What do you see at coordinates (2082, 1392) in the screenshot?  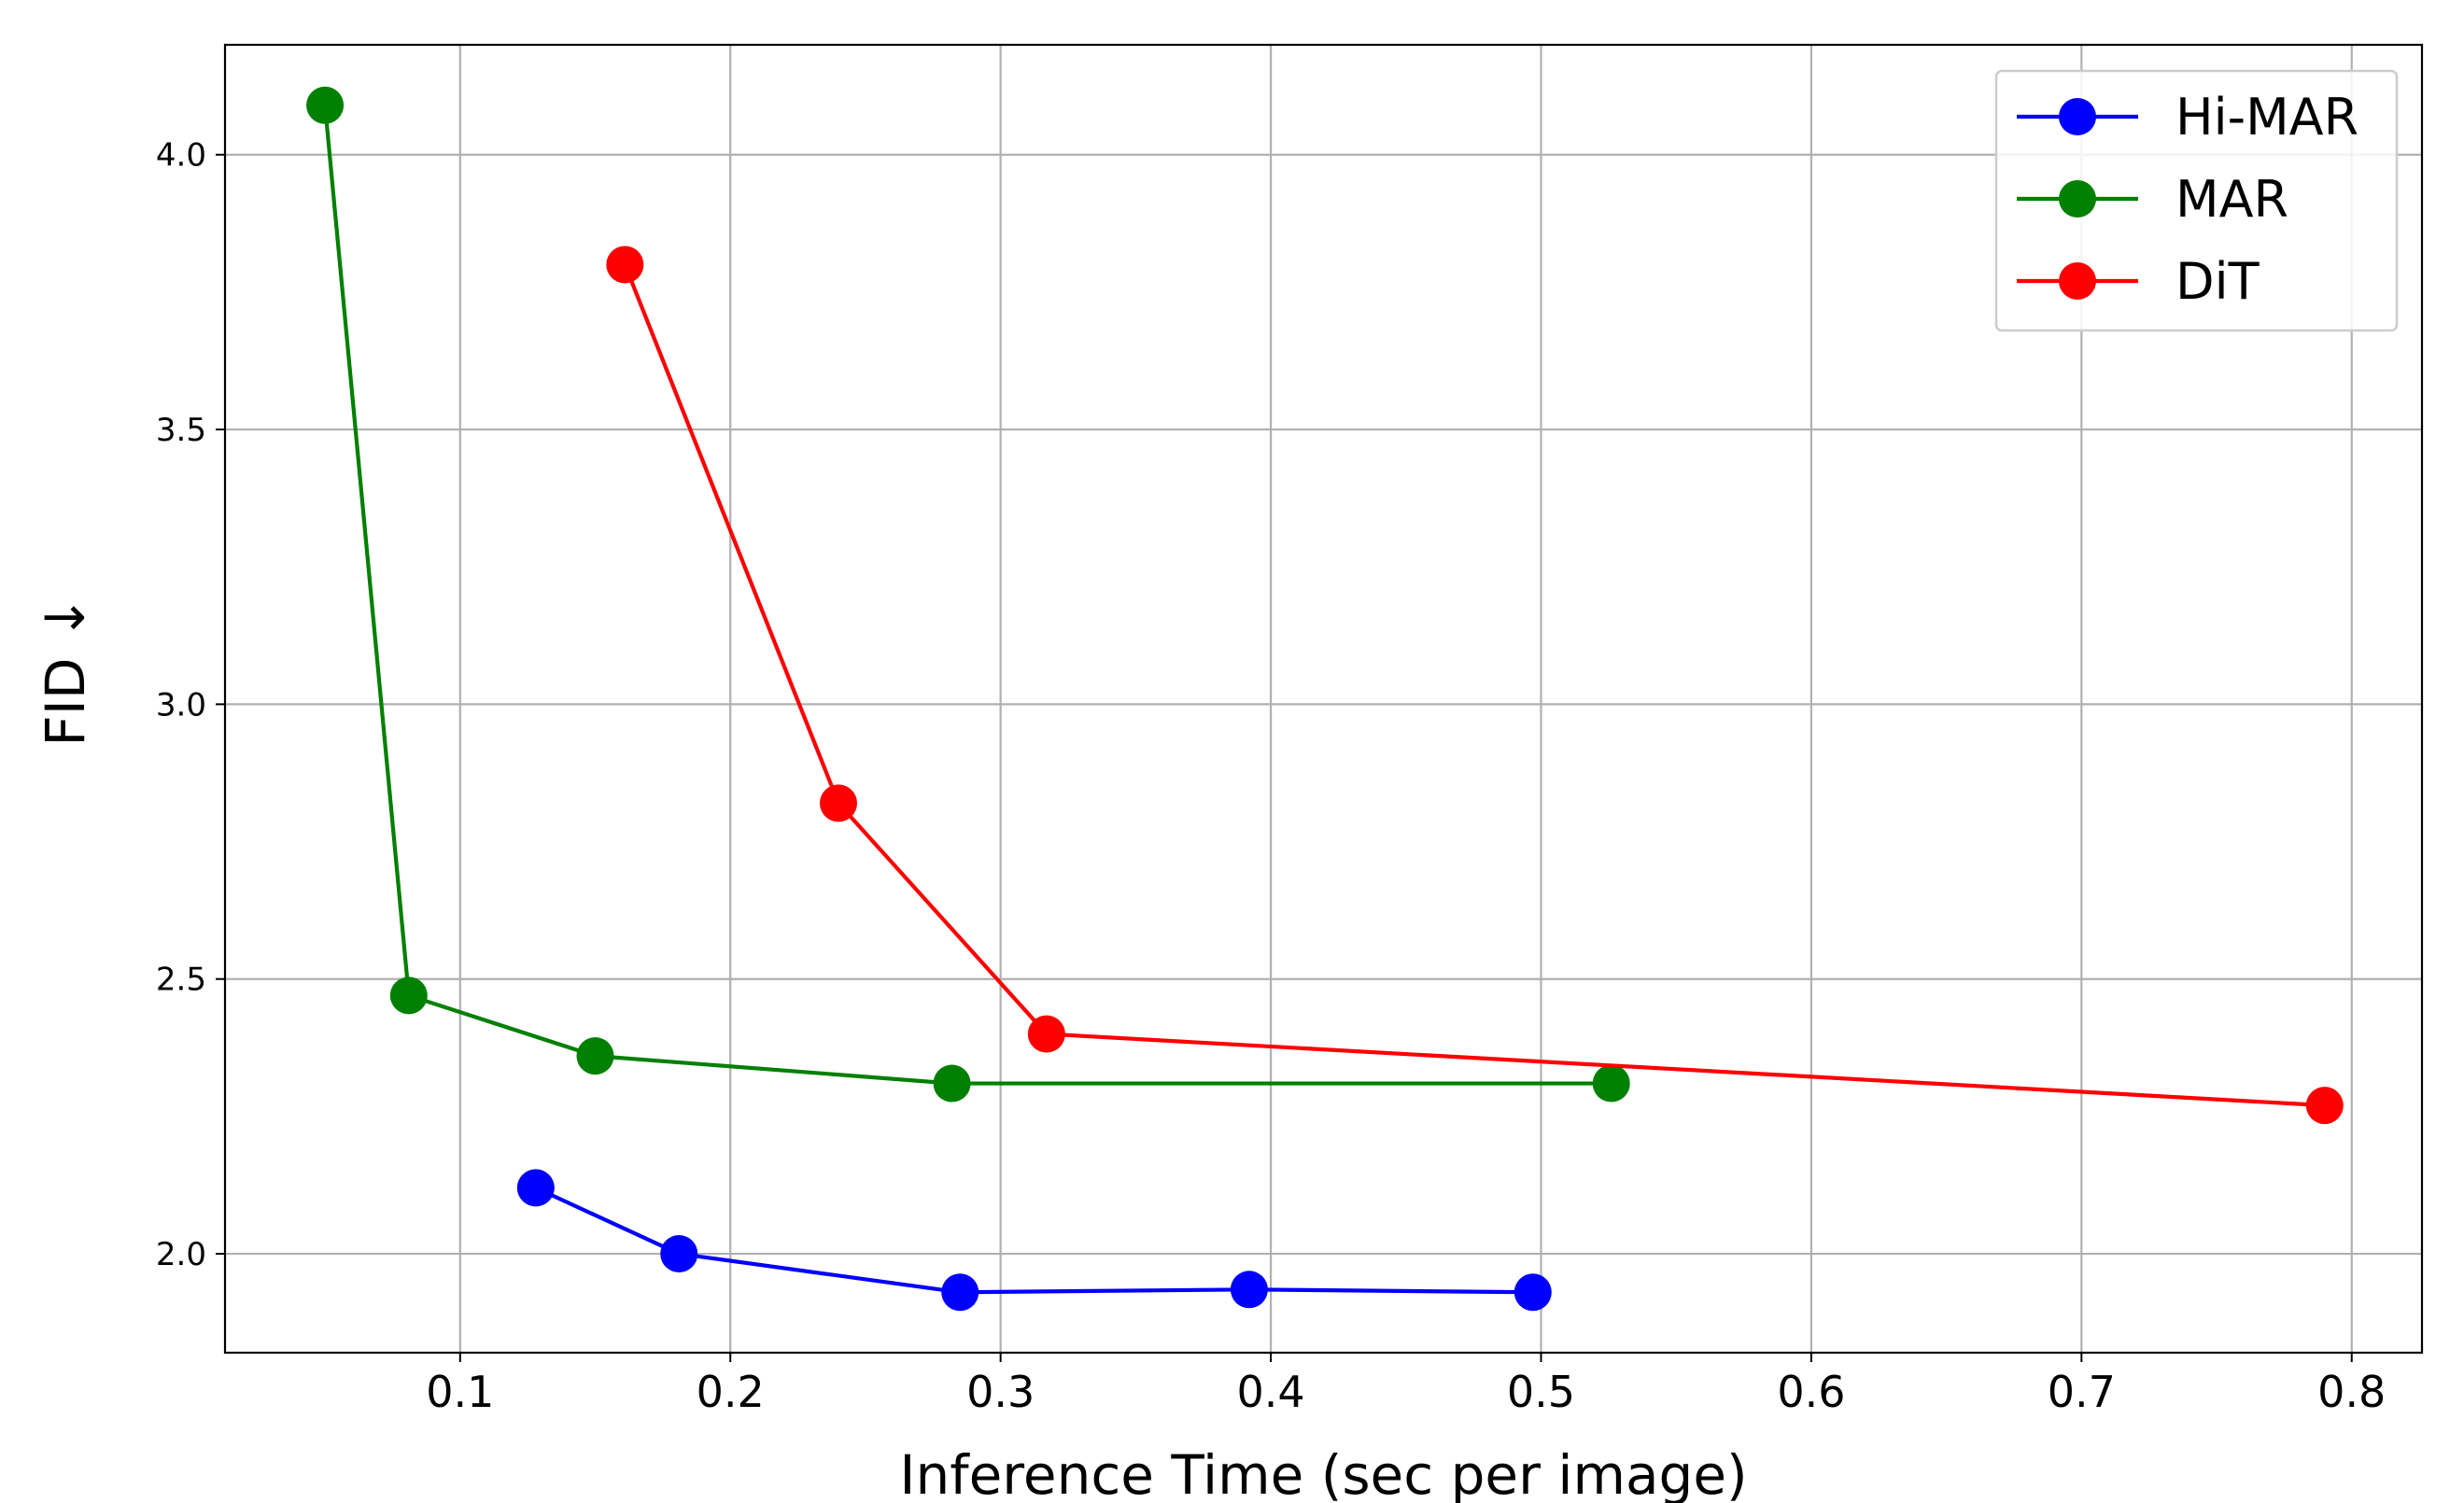 I see `x-tick-label: 0.7` at bounding box center [2082, 1392].